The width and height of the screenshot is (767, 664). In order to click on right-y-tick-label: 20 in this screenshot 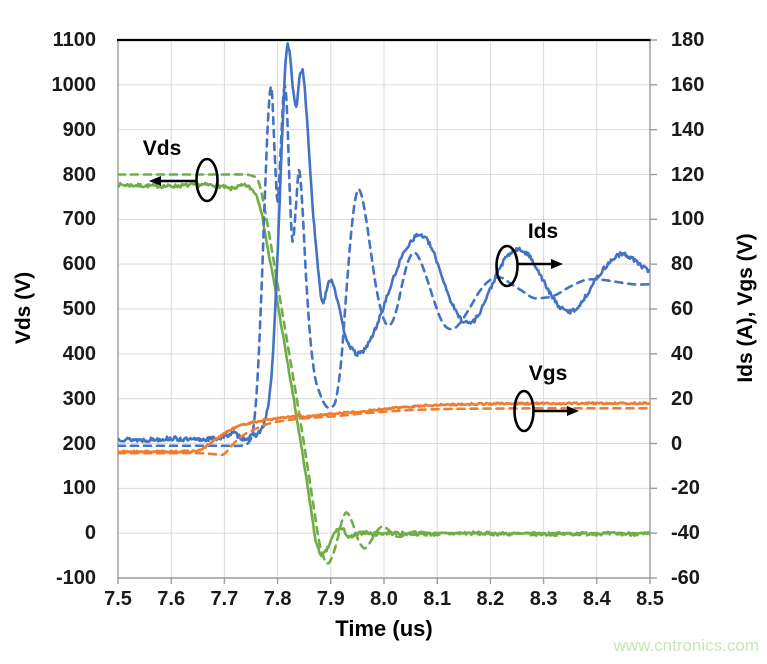, I will do `click(682, 398)`.